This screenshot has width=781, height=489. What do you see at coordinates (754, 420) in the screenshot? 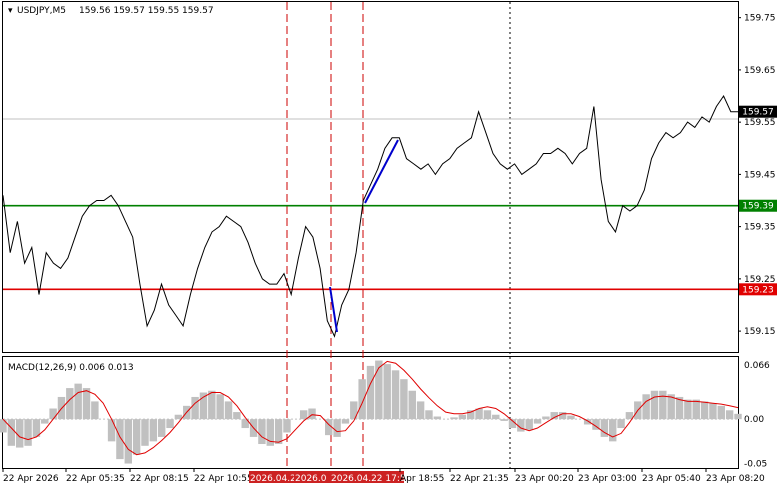
I see `macd-tick-label: 0.00` at bounding box center [754, 420].